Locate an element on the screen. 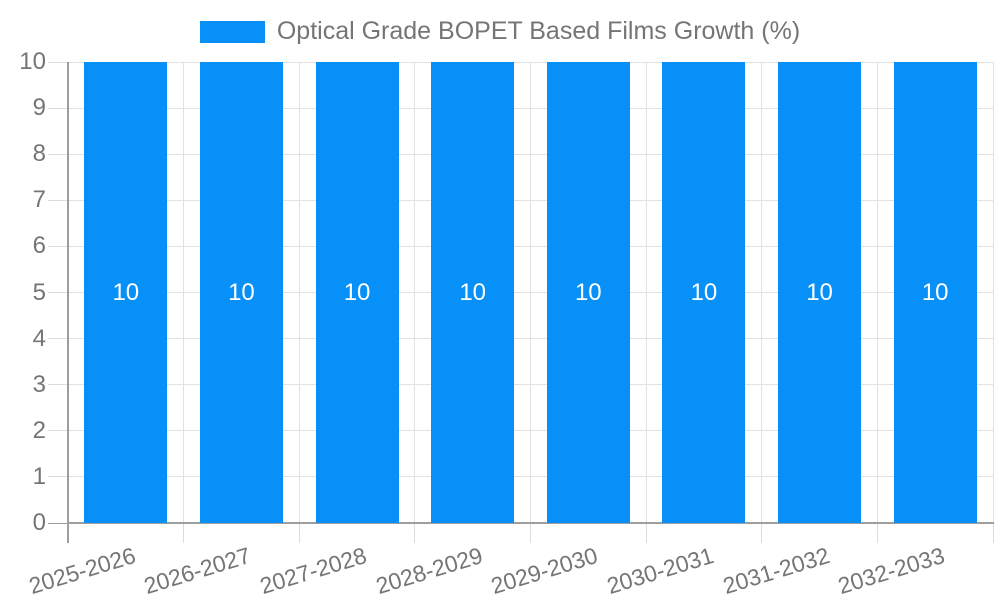 This screenshot has height=600, width=1000. y-axis-label: 10 is located at coordinates (32, 61).